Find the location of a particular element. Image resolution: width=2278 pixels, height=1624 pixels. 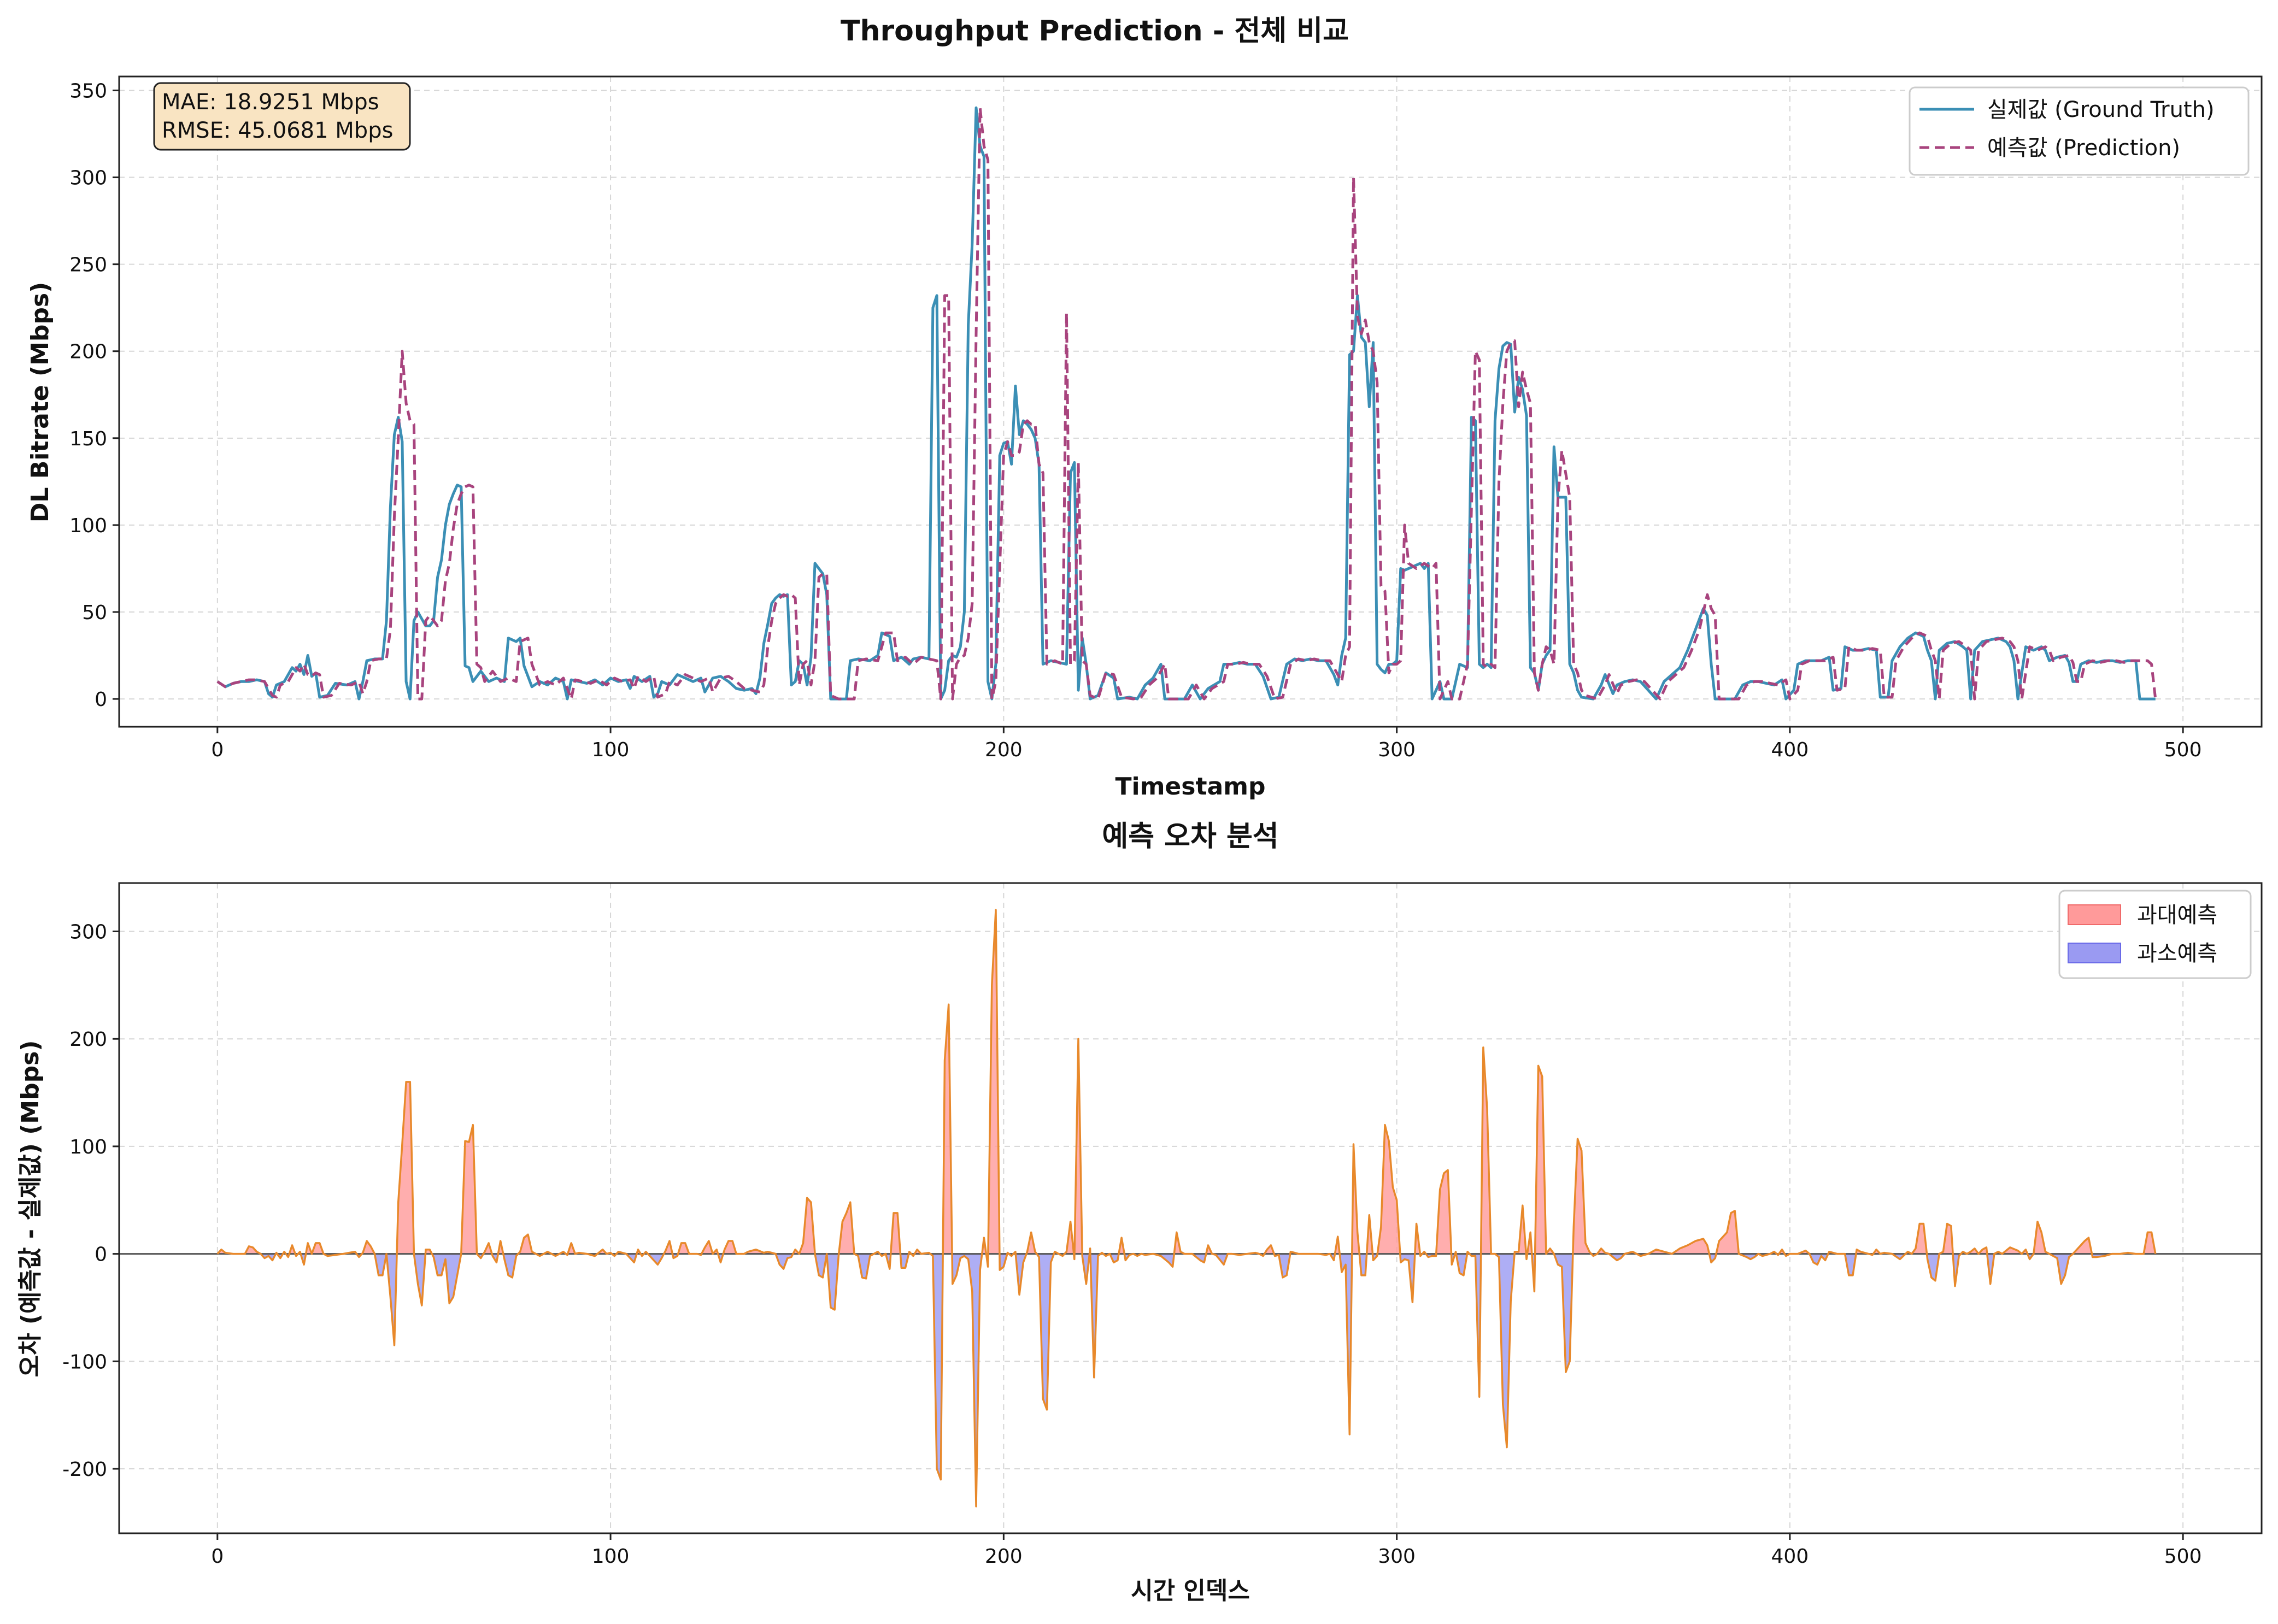

legend-under-label: 과소예측 is located at coordinates (2177, 953).